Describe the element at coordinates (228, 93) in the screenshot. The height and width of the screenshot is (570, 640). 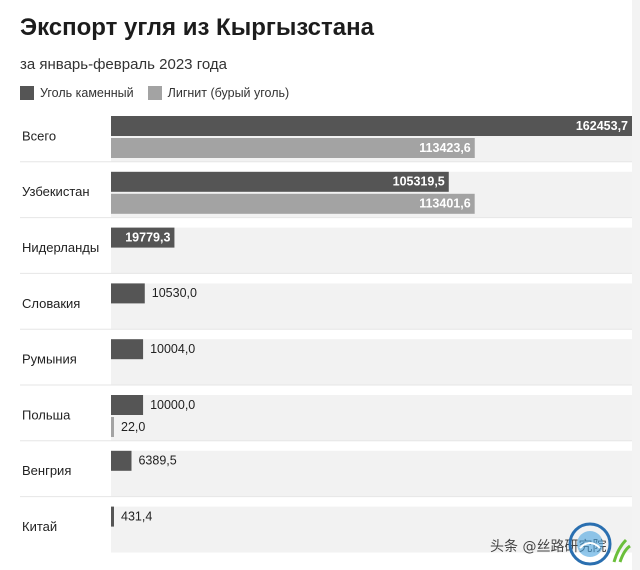
I see `legend-label-lignite: Лигнит (бурый уголь)` at that location.